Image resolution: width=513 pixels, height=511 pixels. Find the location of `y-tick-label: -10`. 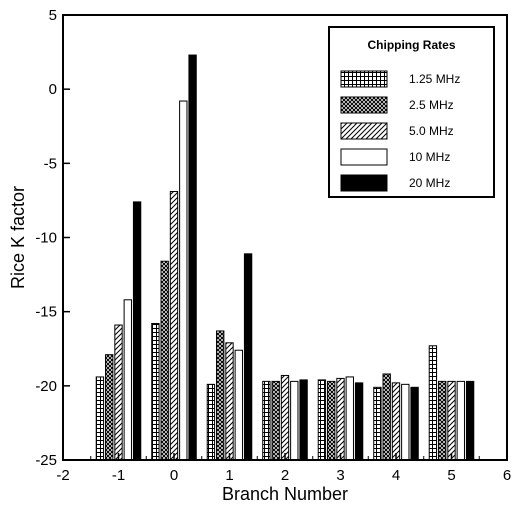

y-tick-label: -10 is located at coordinates (46, 238).